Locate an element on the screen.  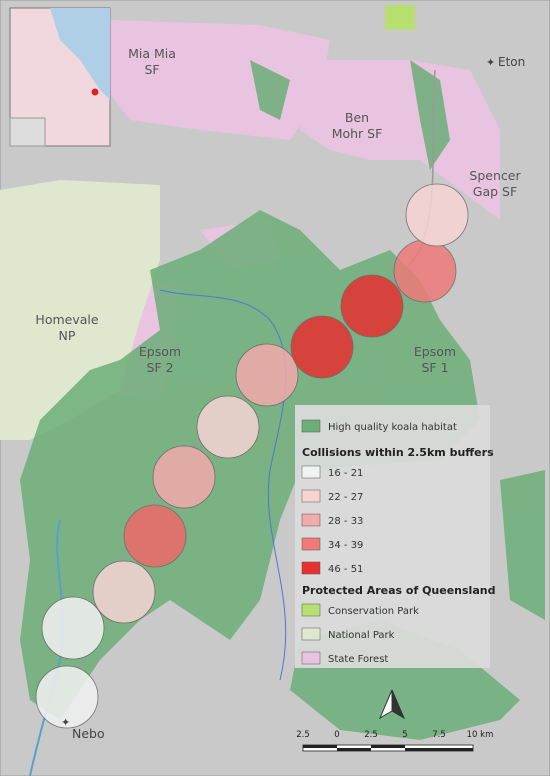
place-label: Epsom SF 2 is located at coordinates (160, 359).